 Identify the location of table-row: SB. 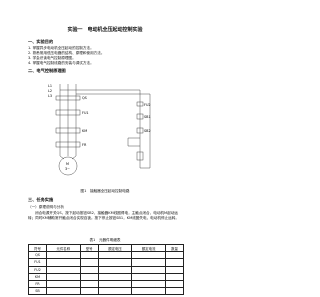
(106, 291).